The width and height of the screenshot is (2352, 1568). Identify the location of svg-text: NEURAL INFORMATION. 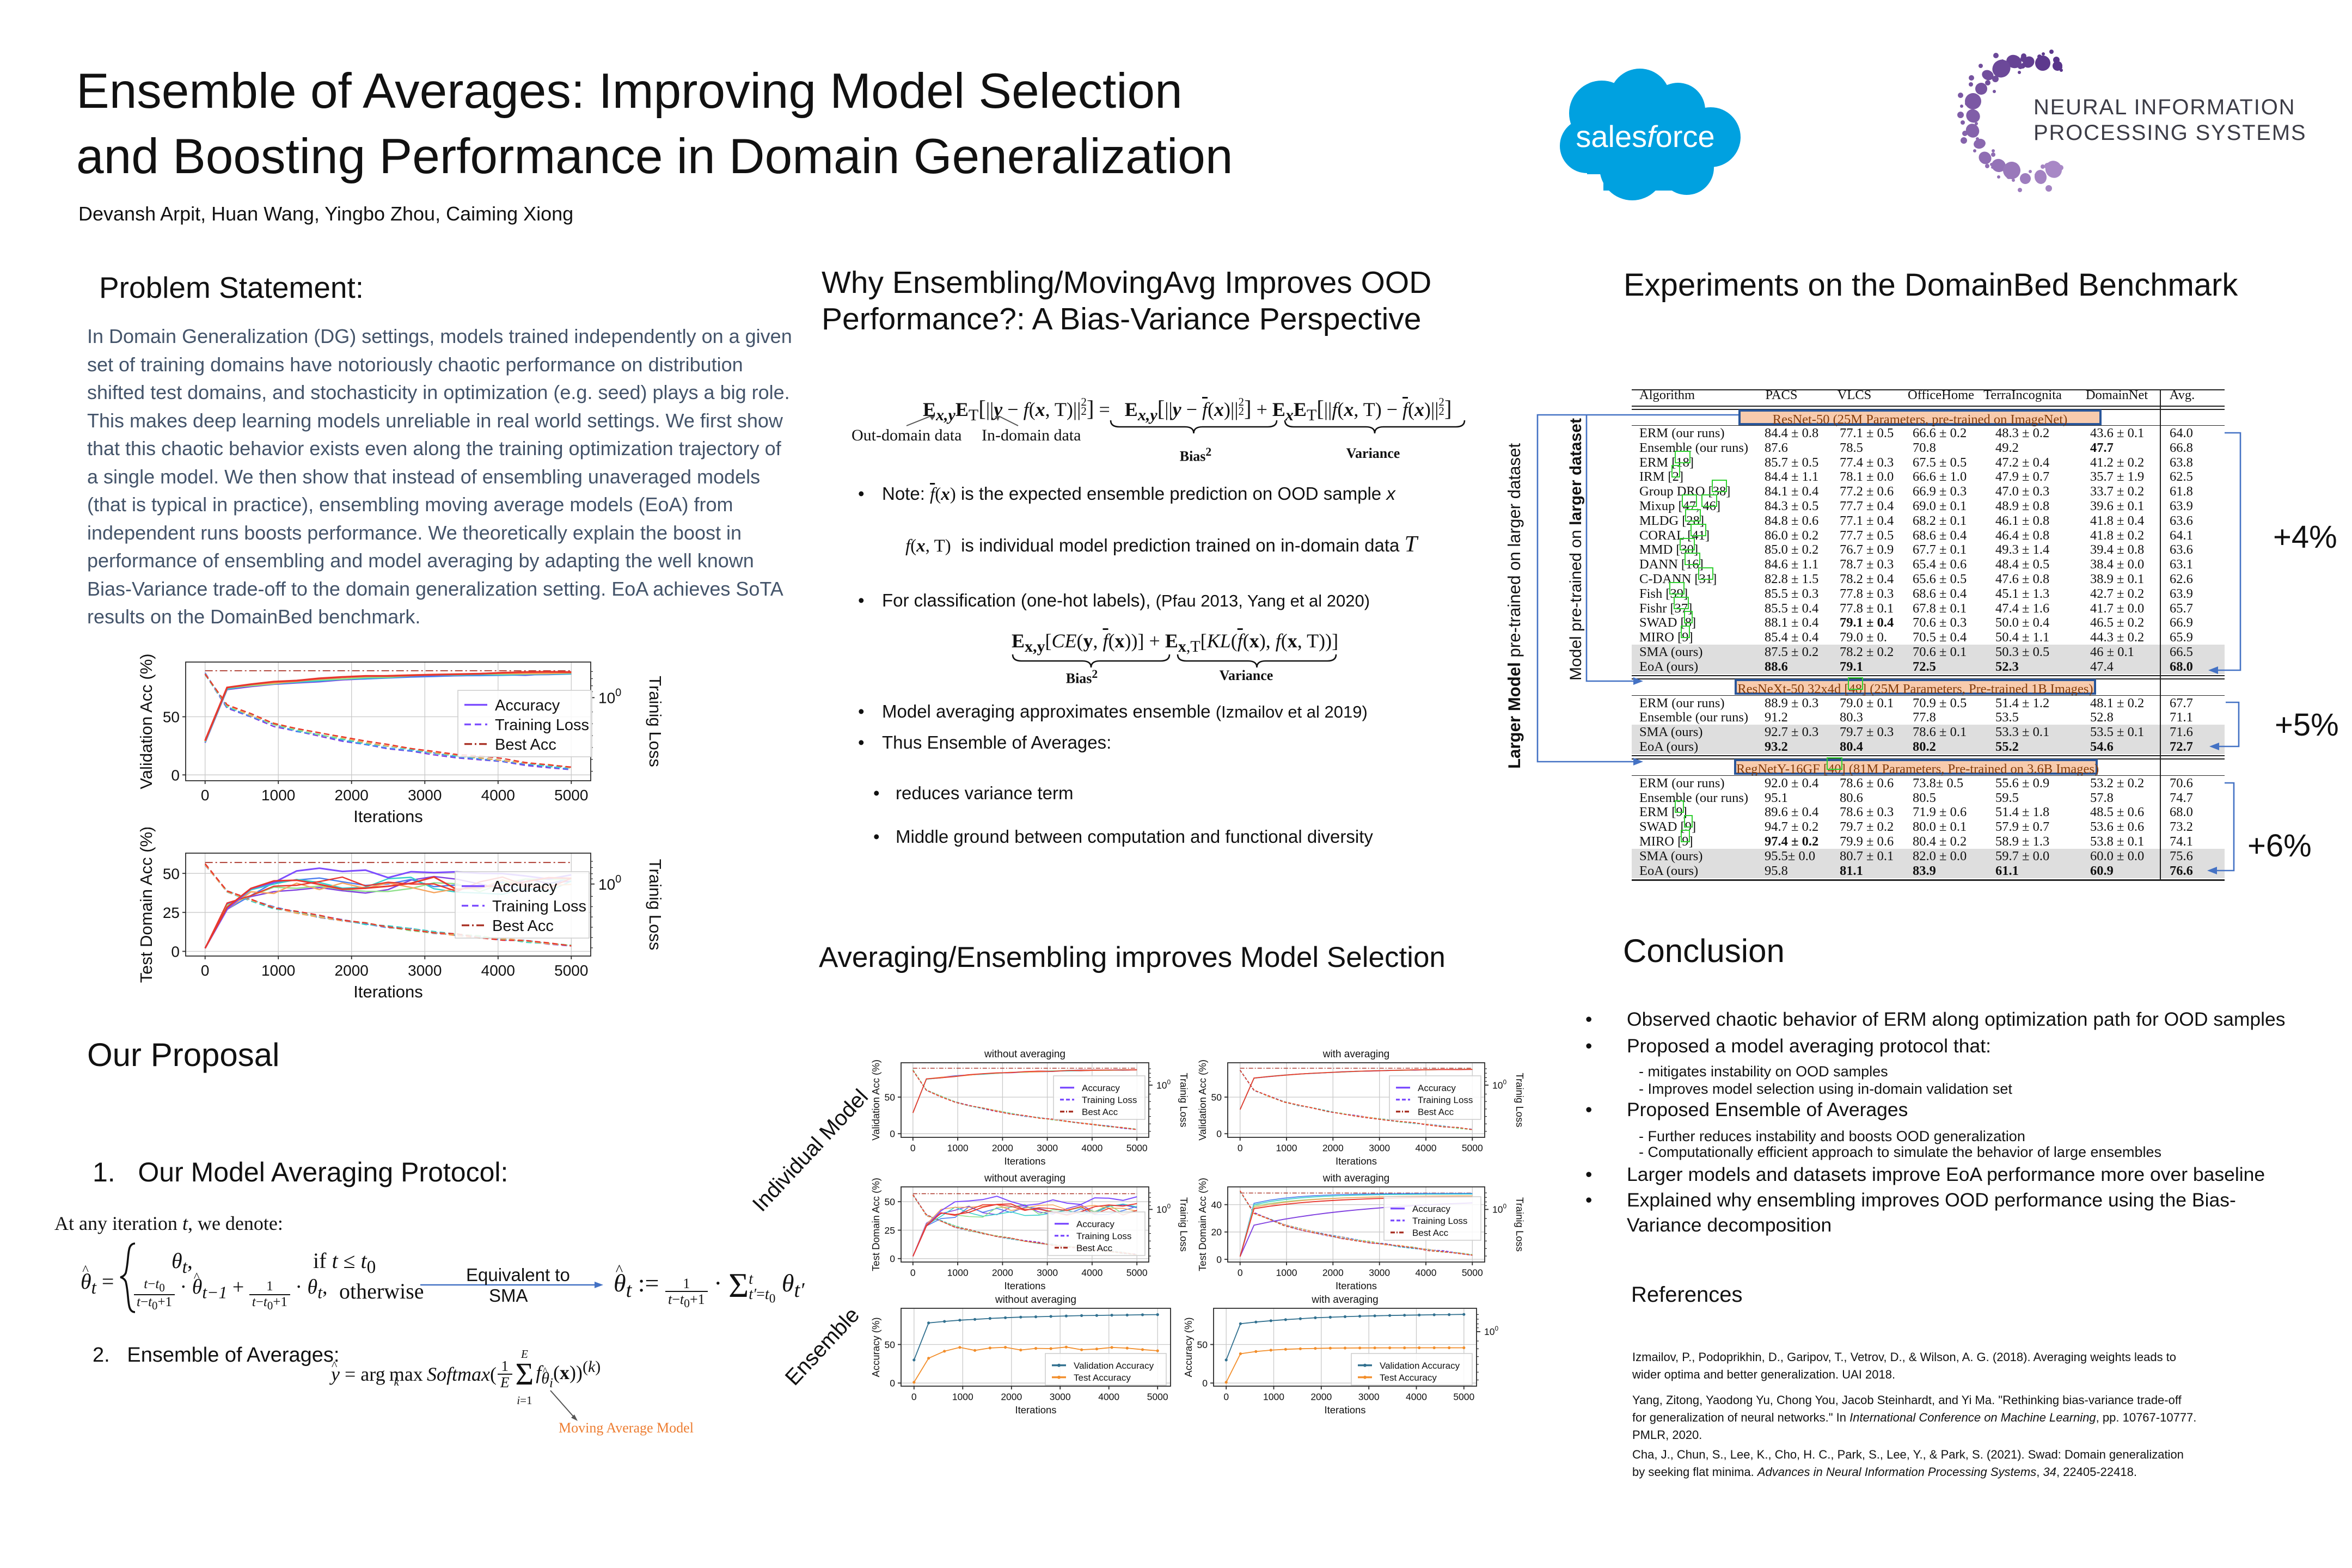
(2164, 107).